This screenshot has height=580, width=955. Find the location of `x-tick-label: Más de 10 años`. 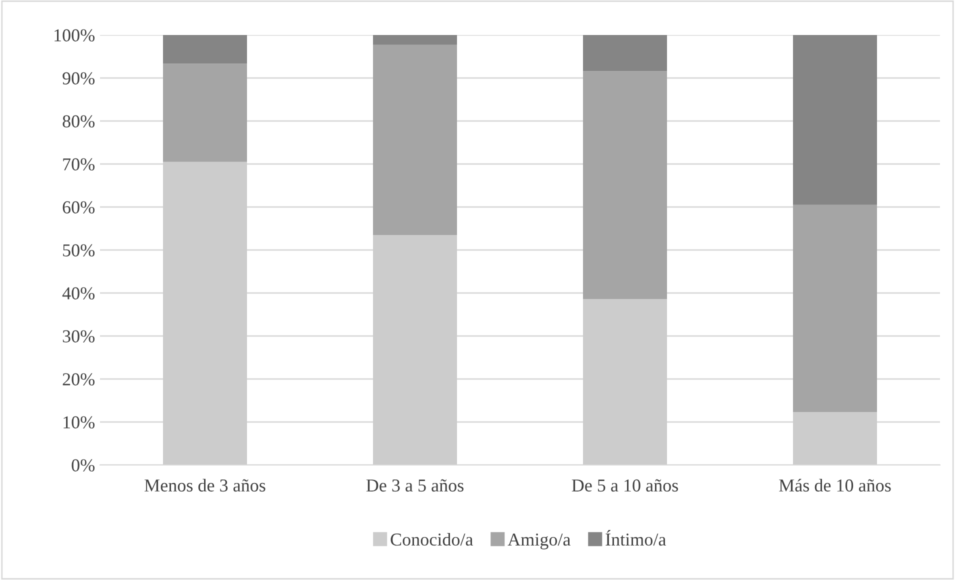

x-tick-label: Más de 10 años is located at coordinates (835, 485).